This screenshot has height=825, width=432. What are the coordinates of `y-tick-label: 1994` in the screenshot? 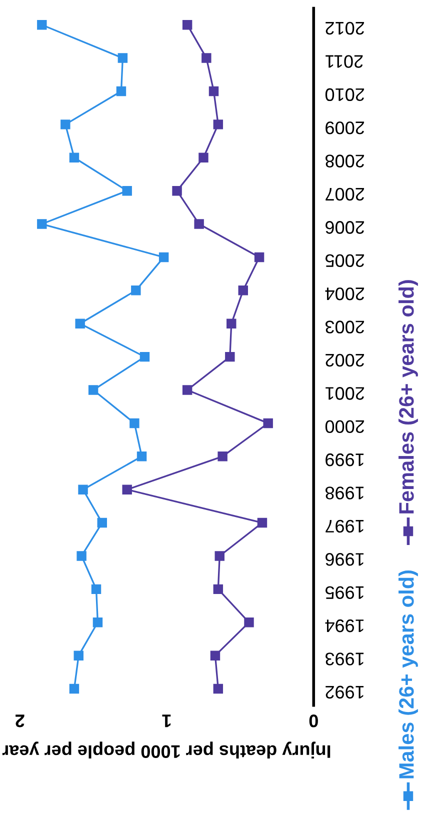 It's located at (344, 625).